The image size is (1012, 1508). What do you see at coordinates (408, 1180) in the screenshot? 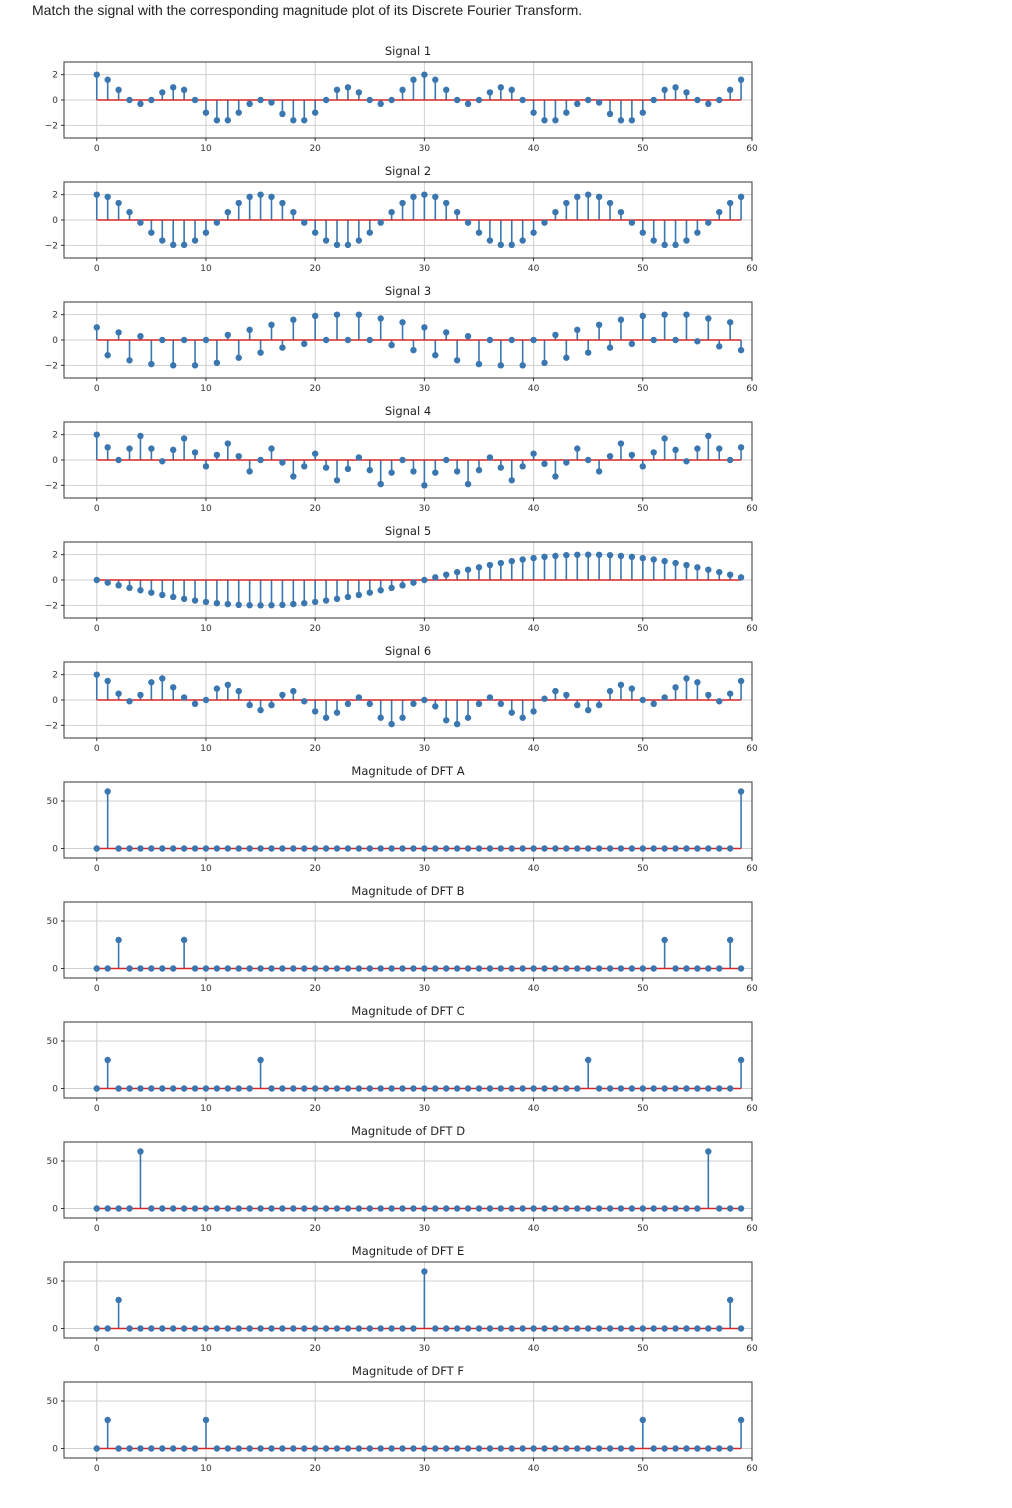
I see `axes-frame` at bounding box center [408, 1180].